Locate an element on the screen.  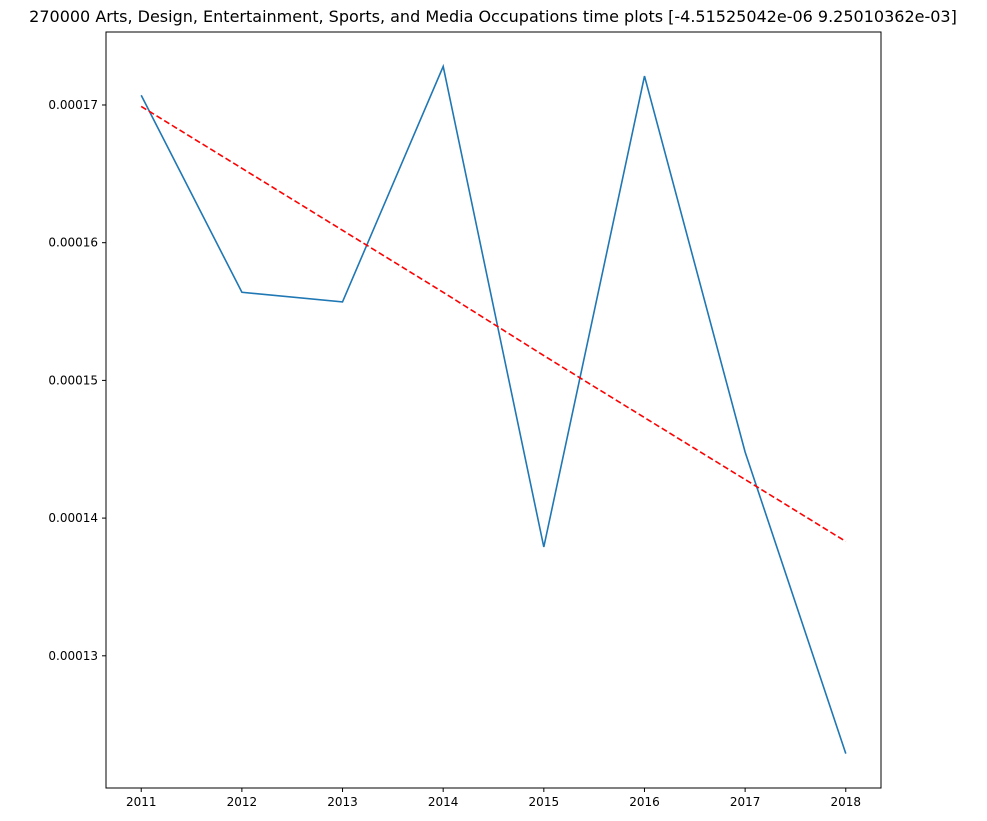
x-tick-label: 2017 is located at coordinates (745, 802).